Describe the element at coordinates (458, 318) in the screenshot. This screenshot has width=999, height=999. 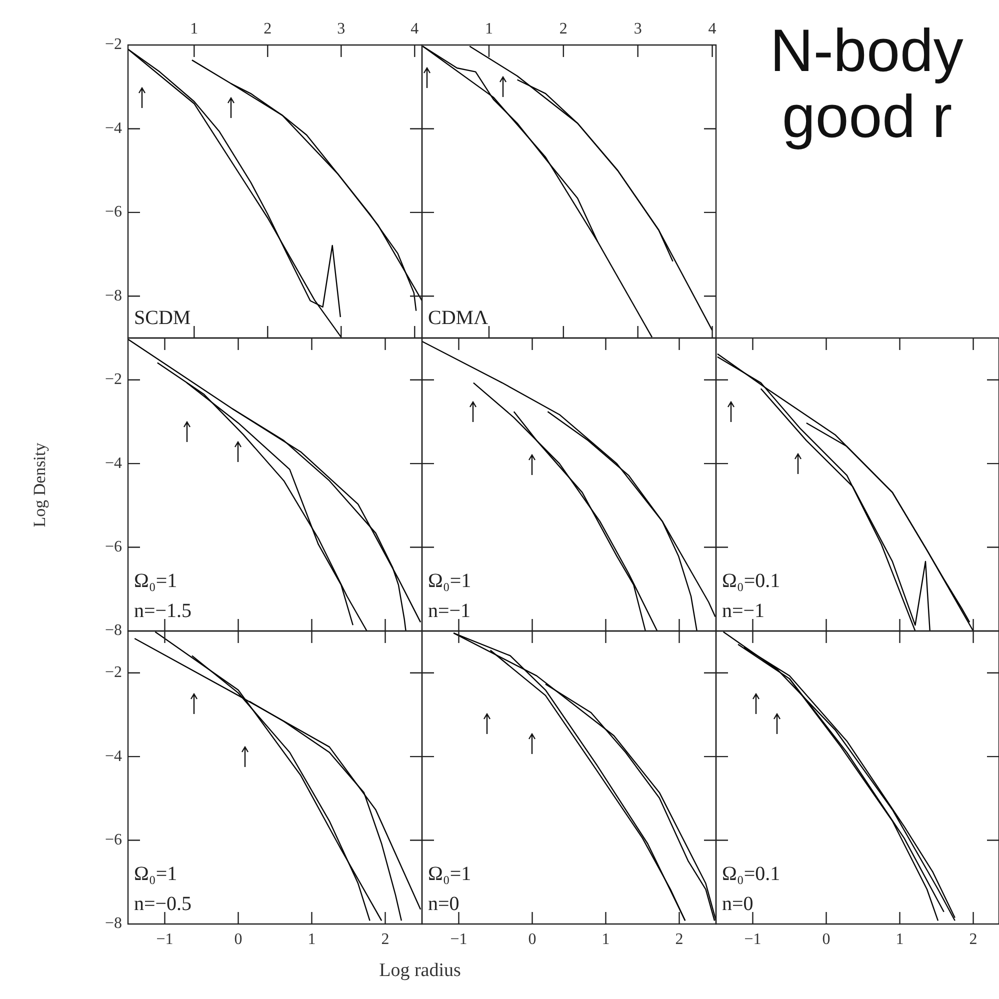
I see `annotation: CDMΛ` at that location.